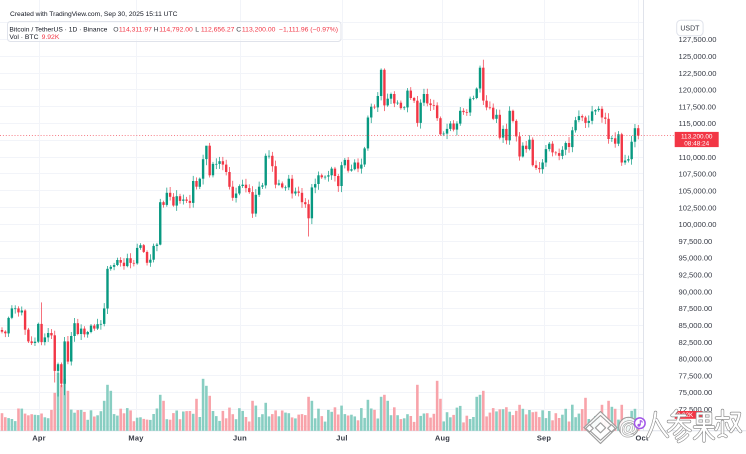 The image size is (746, 454). What do you see at coordinates (197, 30) in the screenshot?
I see `svg-text: L` at bounding box center [197, 30].